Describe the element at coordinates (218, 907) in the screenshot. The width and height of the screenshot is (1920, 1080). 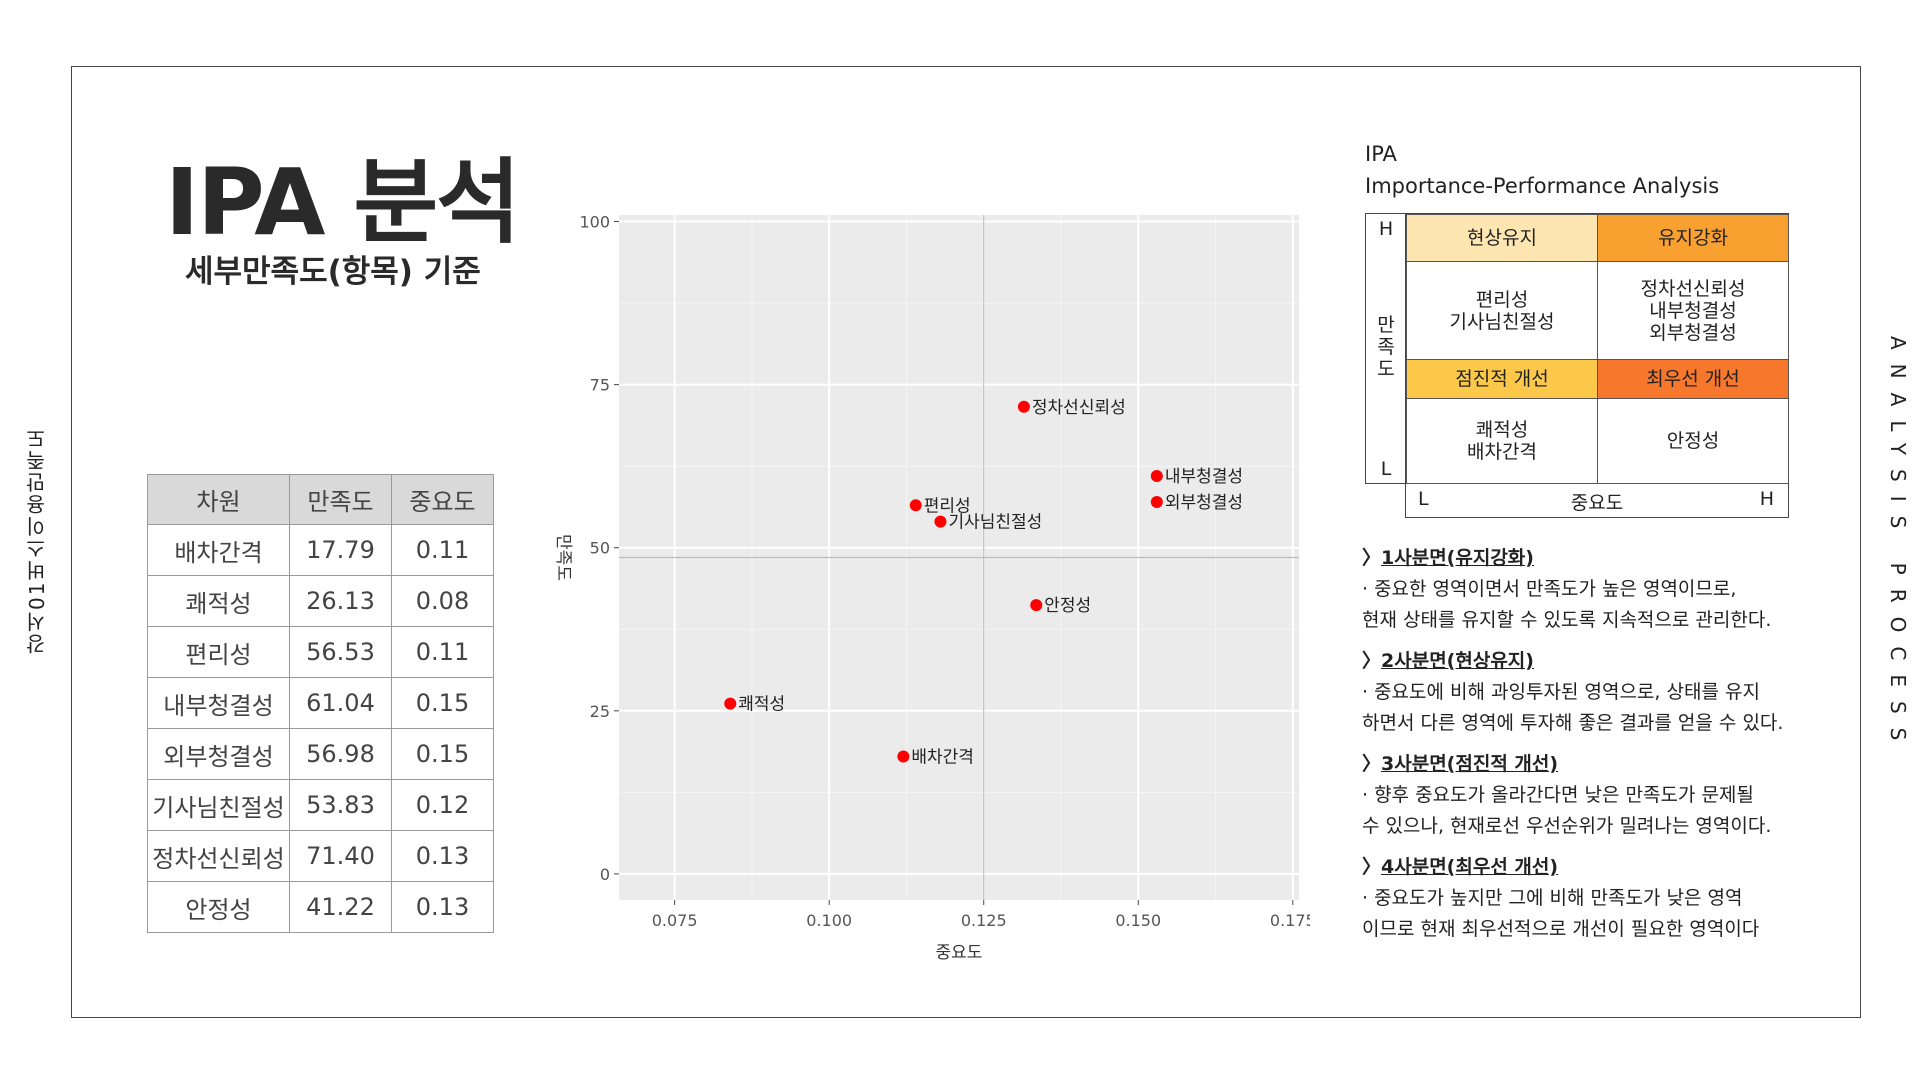
I see `table-cell: 안정성` at that location.